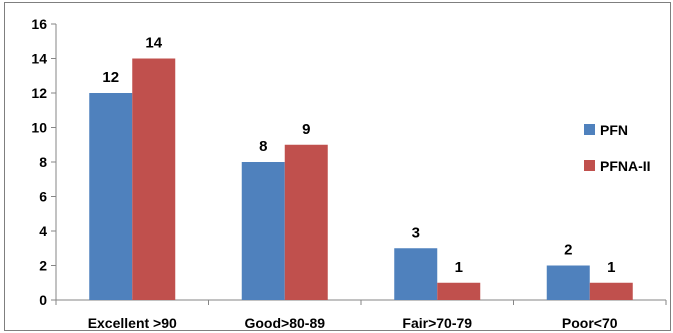 The image size is (673, 333). Describe the element at coordinates (39, 93) in the screenshot. I see `y-tick-label: 12` at that location.